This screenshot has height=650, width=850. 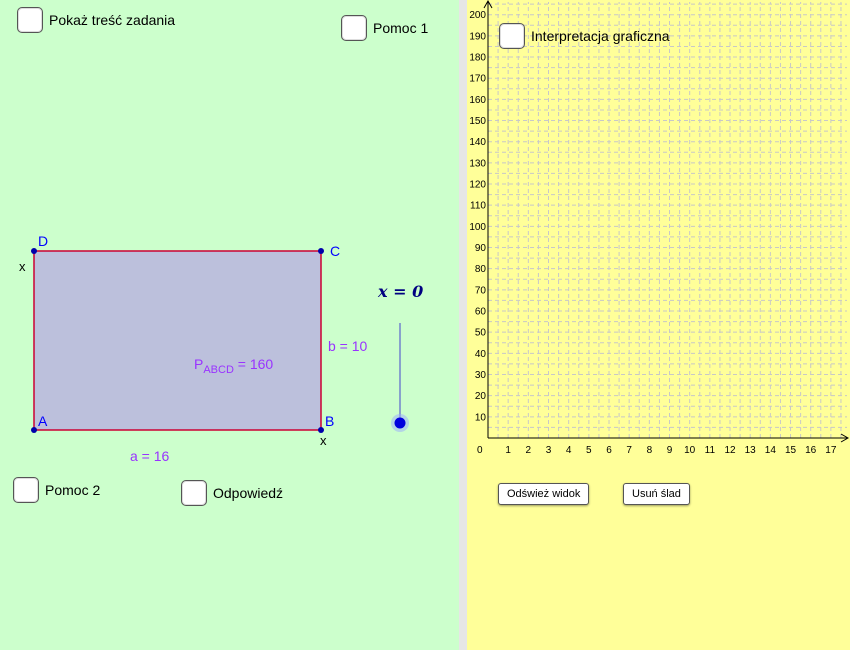 What do you see at coordinates (177, 340) in the screenshot?
I see `rectangle-abcd` at bounding box center [177, 340].